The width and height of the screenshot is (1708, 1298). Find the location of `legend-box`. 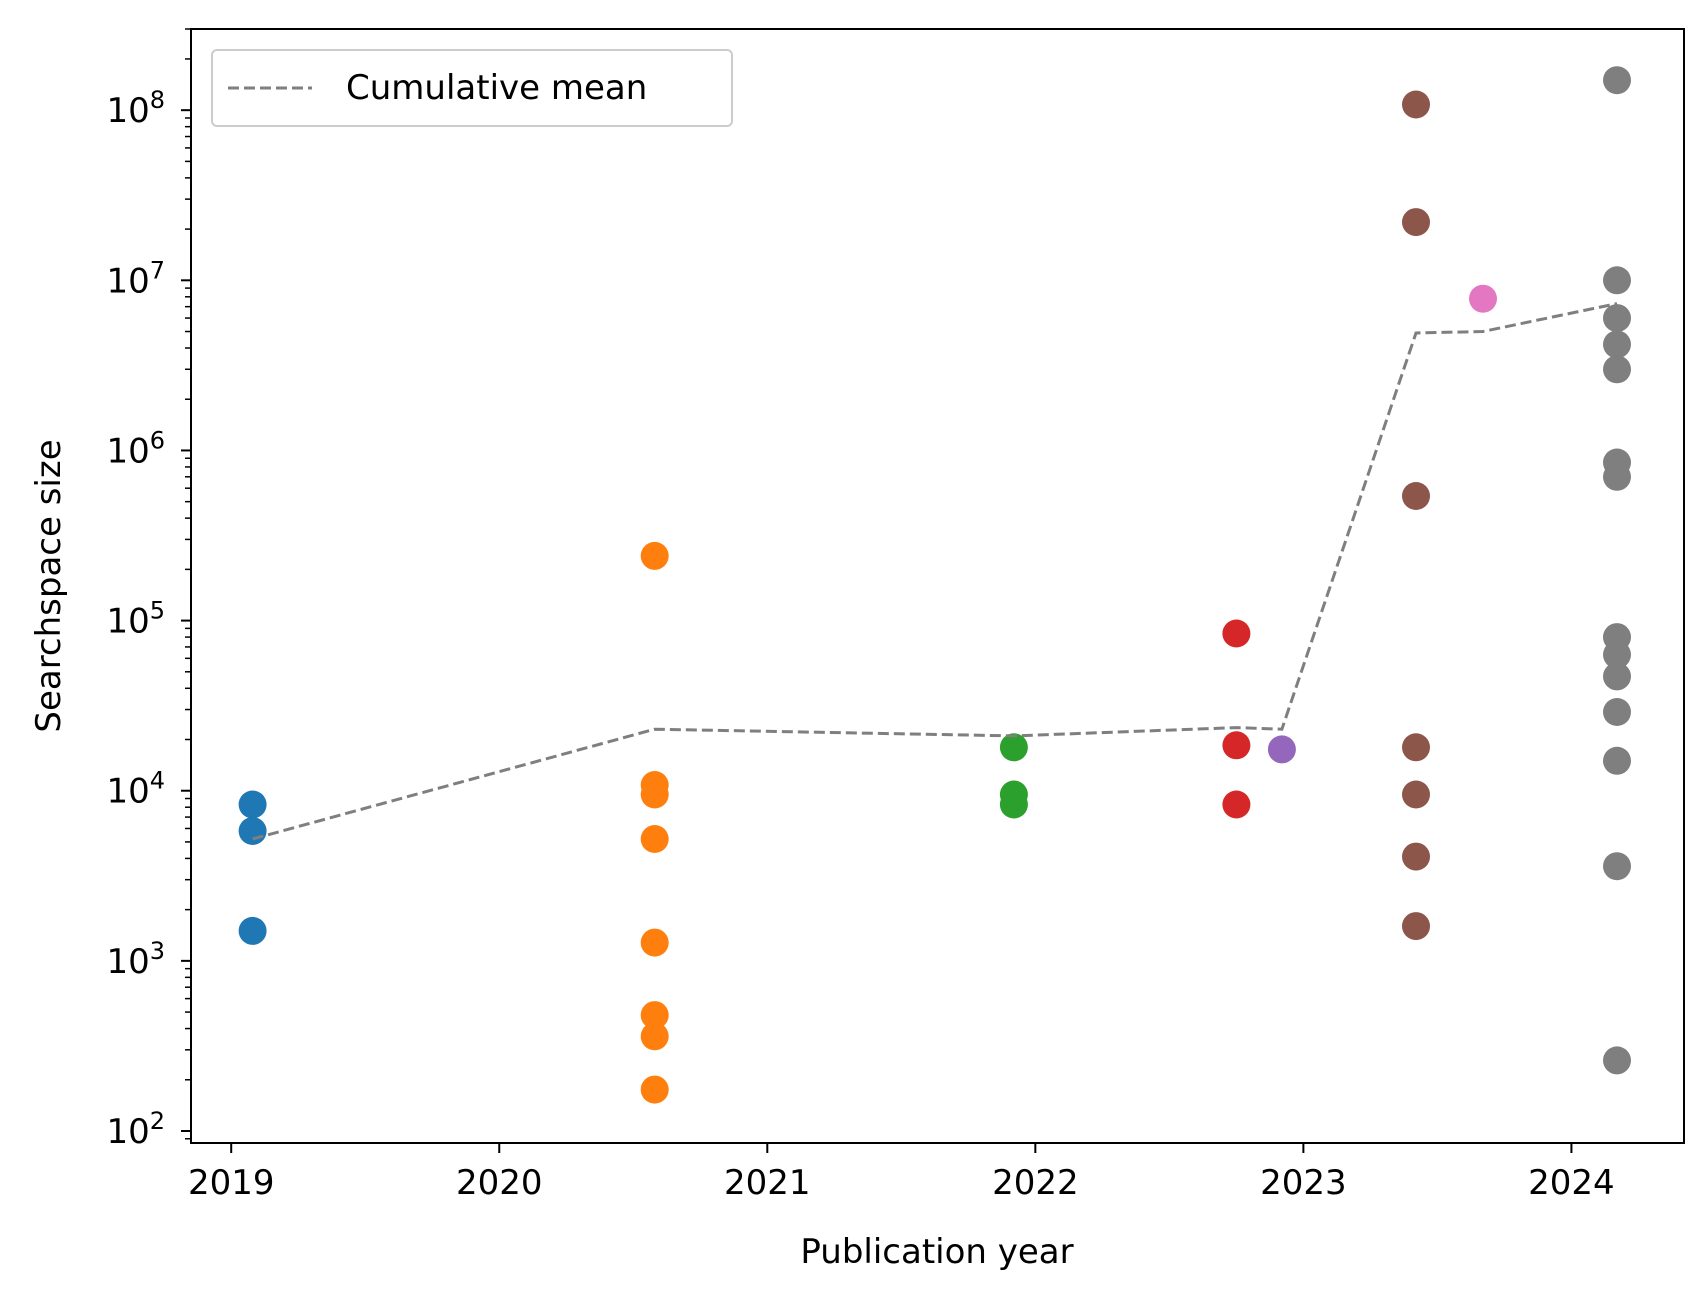

legend-box is located at coordinates (472, 88).